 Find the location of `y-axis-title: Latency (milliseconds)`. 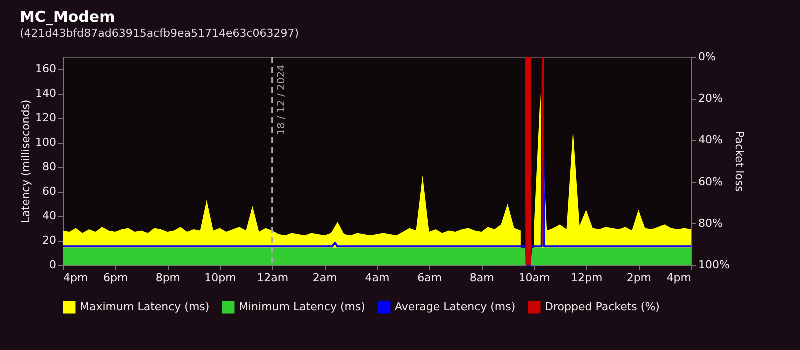

y-axis-title: Latency (milliseconds) is located at coordinates (26, 162).